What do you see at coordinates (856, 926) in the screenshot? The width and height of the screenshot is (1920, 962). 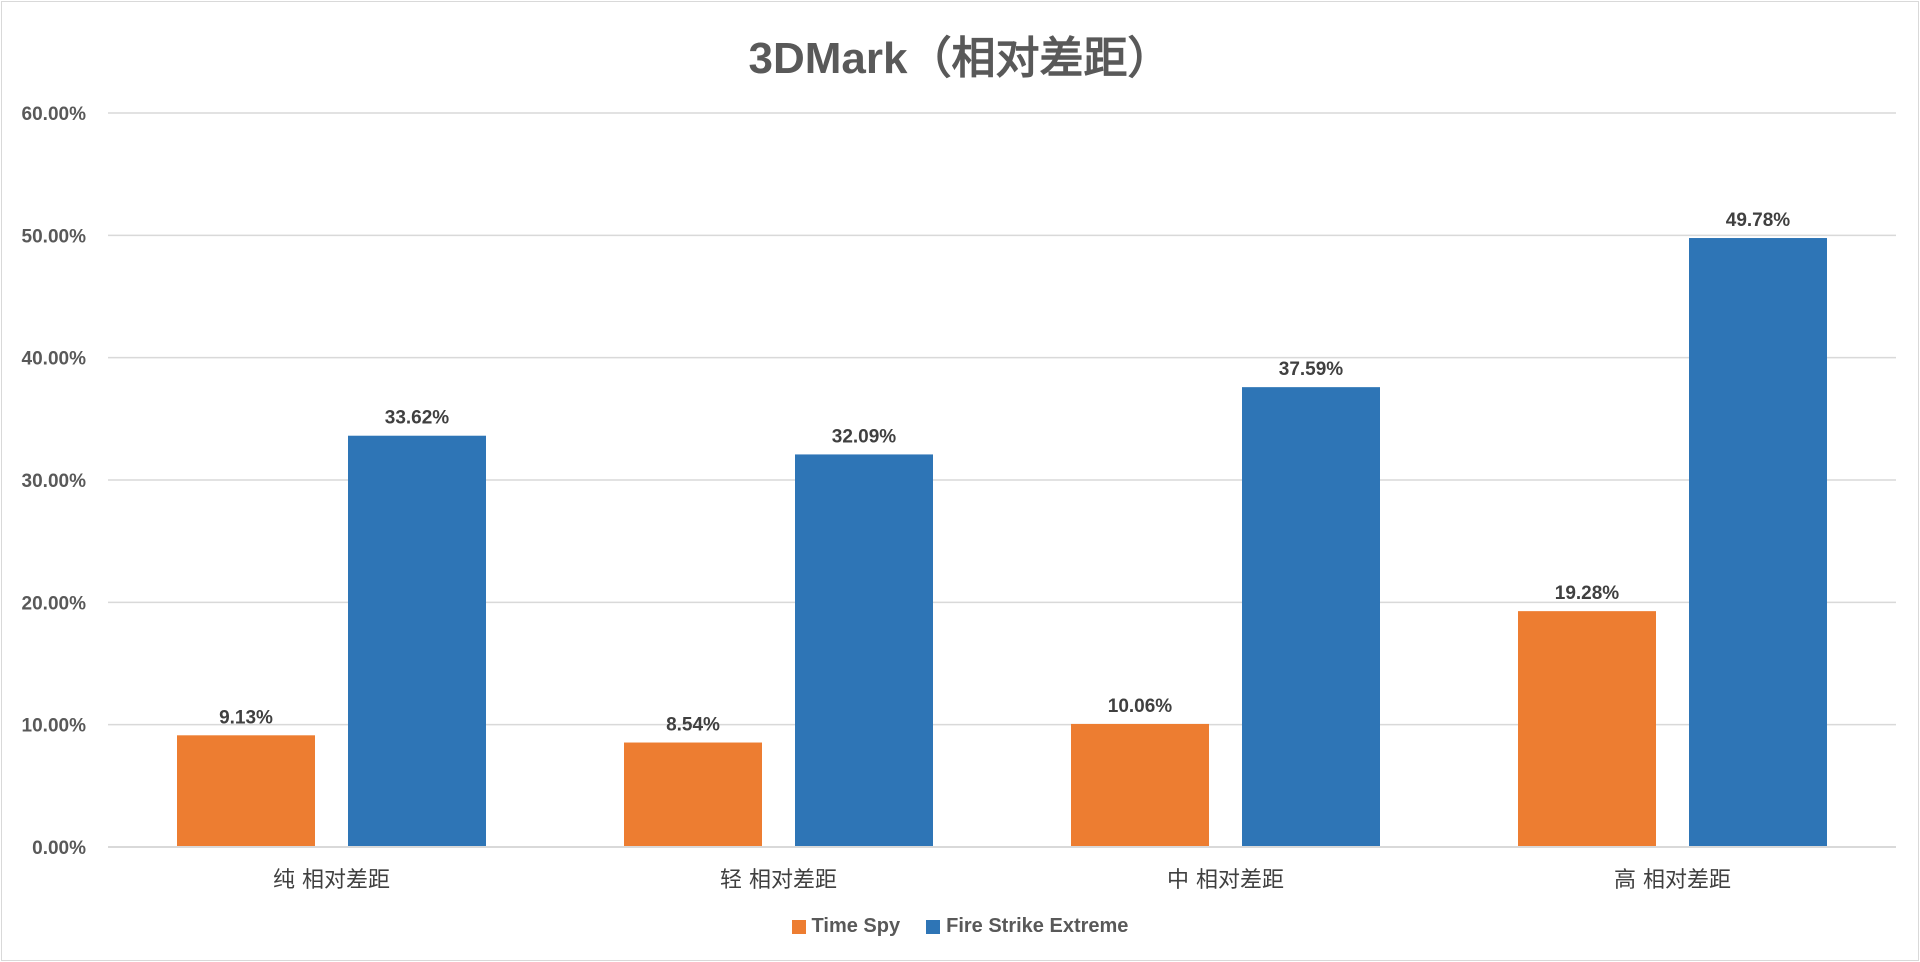 I see `legend-label: Time Spy` at bounding box center [856, 926].